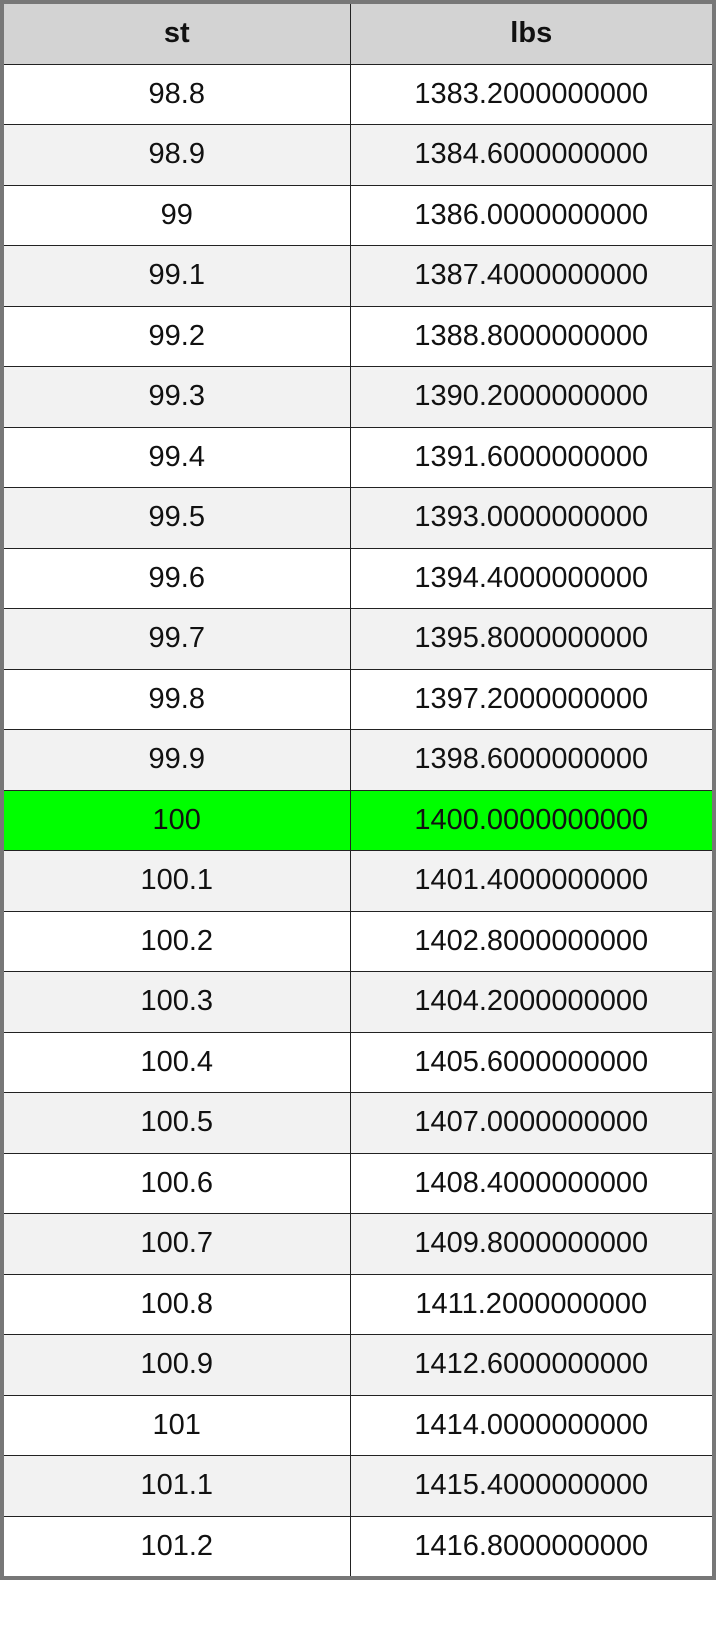 Image resolution: width=720 pixels, height=1636 pixels. What do you see at coordinates (532, 276) in the screenshot?
I see `cell-lbs: 1387.4000000000` at bounding box center [532, 276].